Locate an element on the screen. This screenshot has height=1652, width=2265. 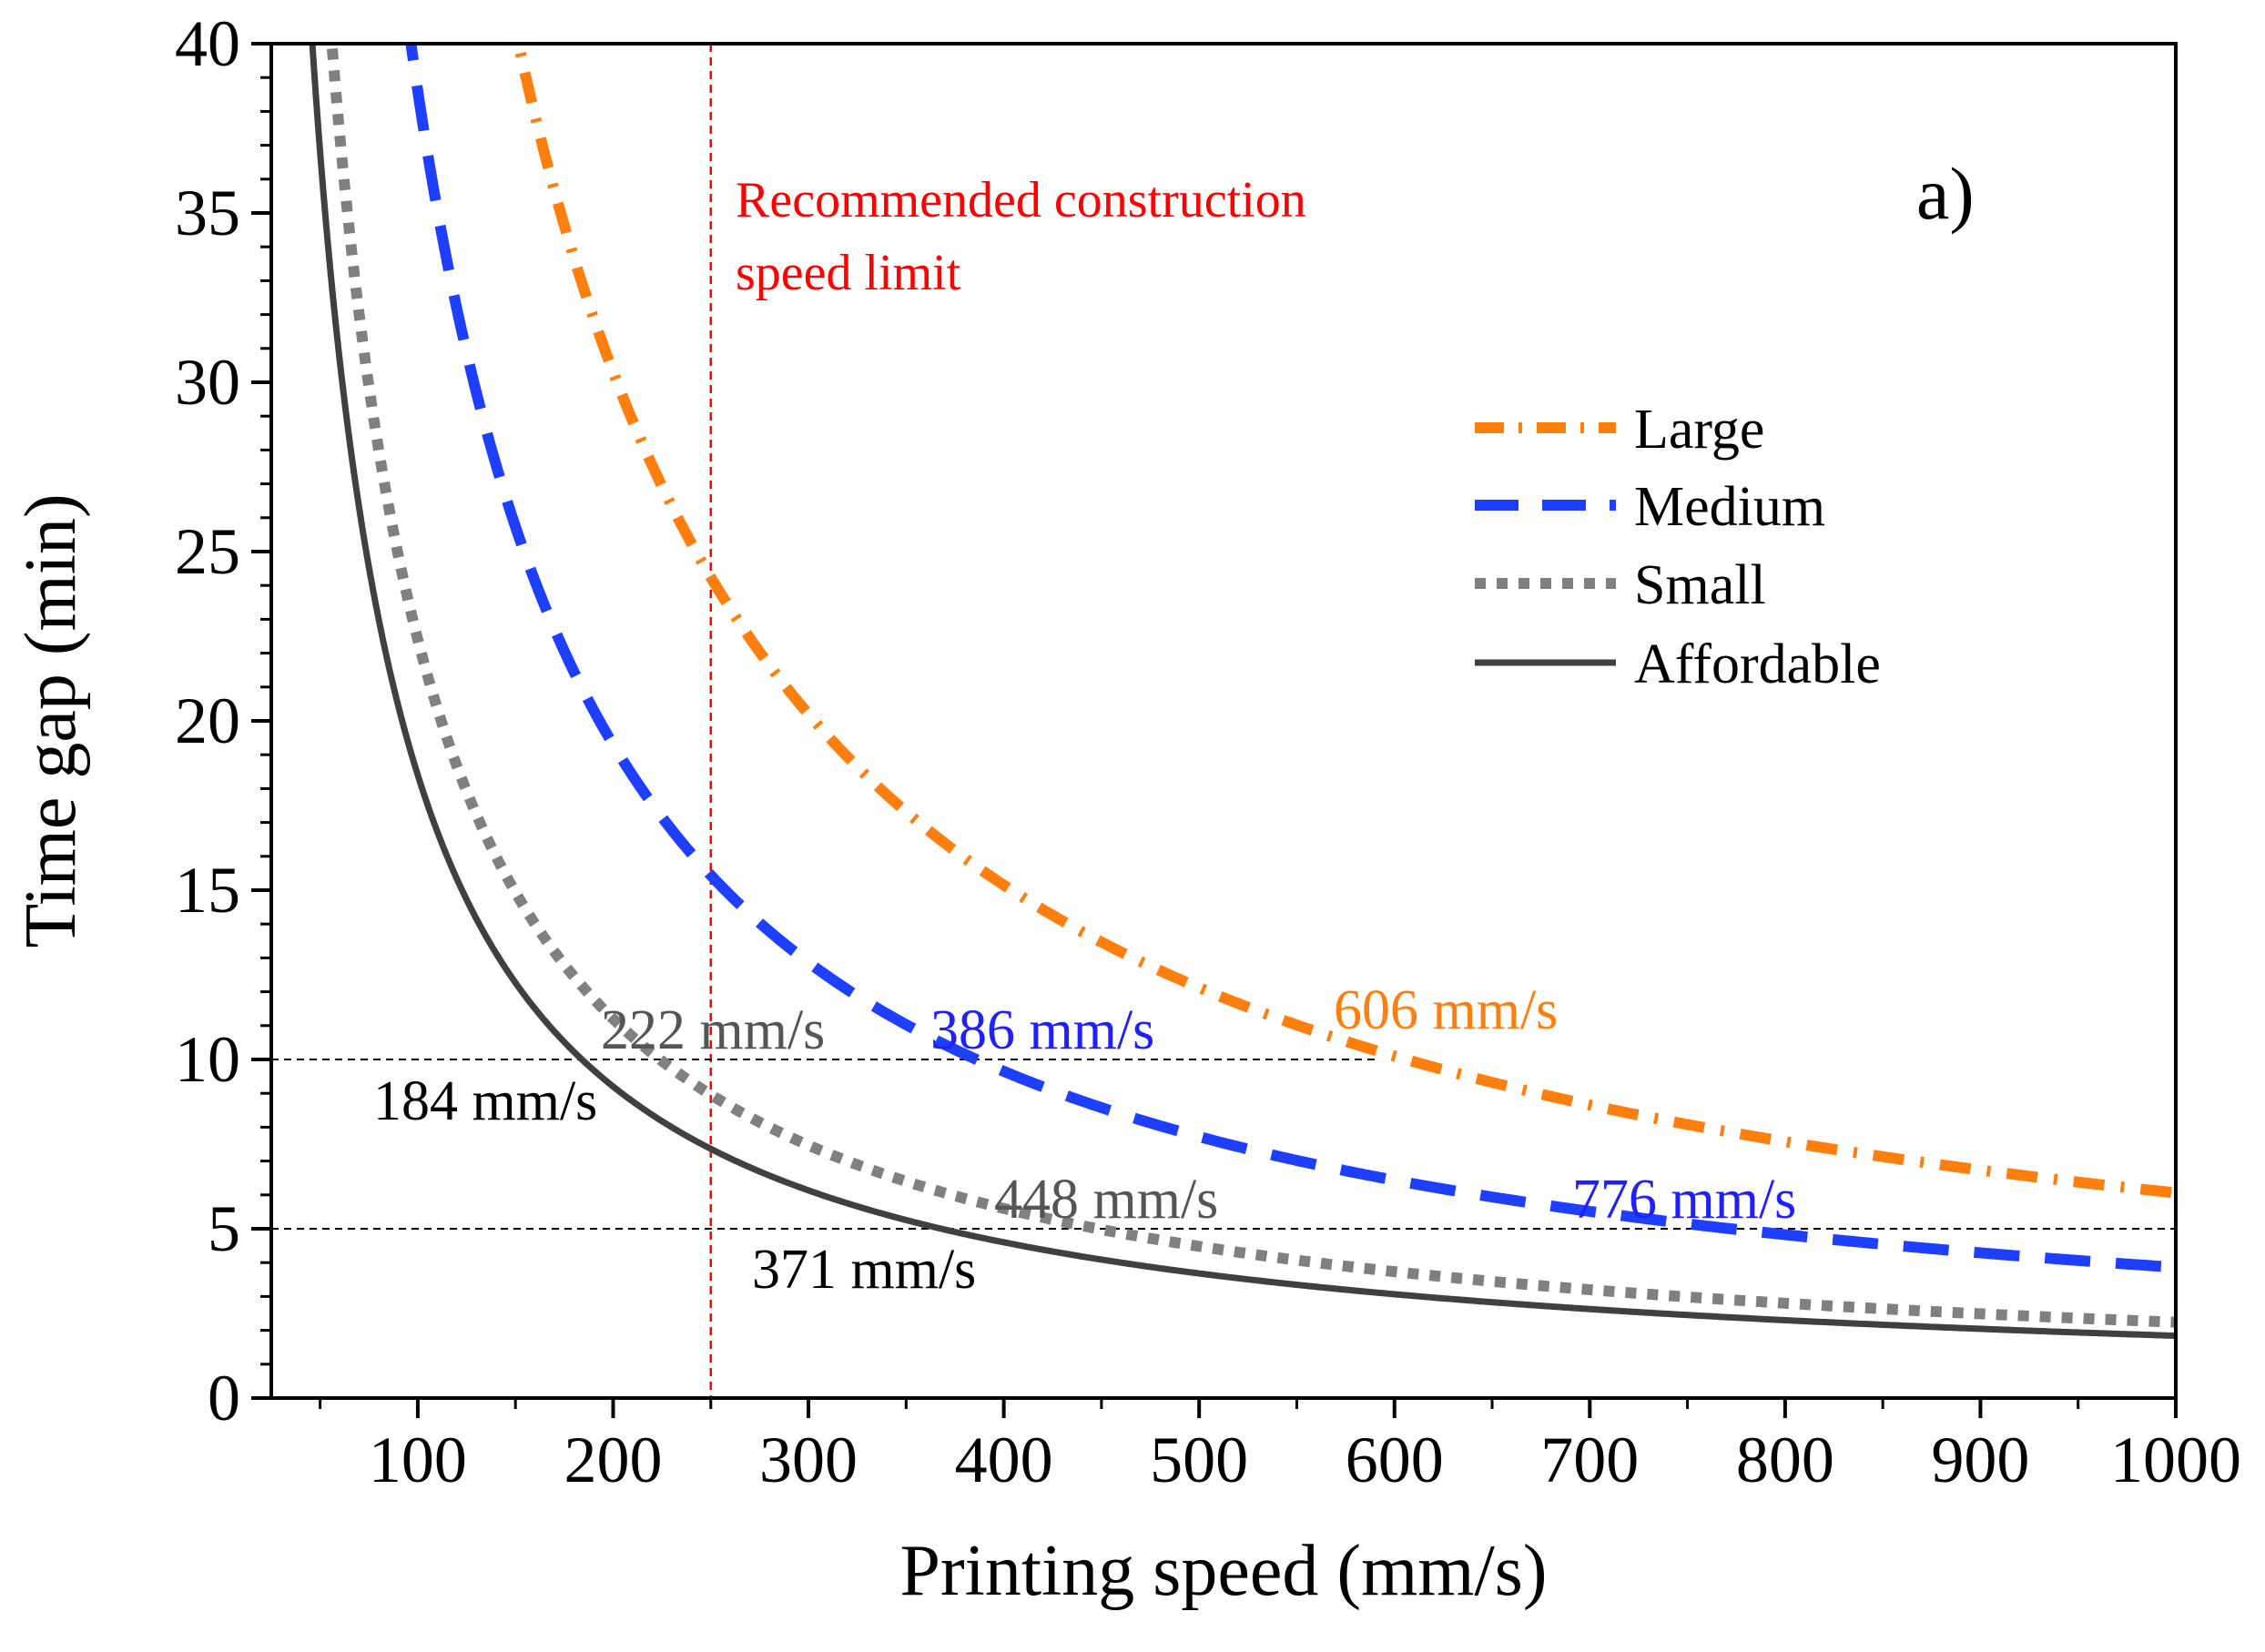
legend-label-medium: Medium is located at coordinates (1730, 507).